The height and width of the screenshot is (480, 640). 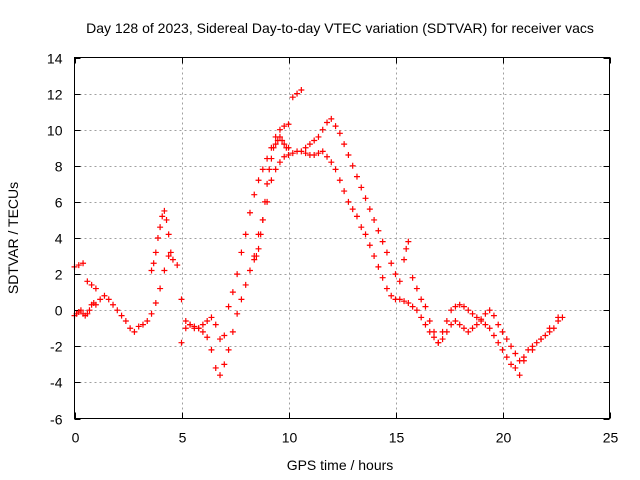 What do you see at coordinates (611, 438) in the screenshot?
I see `x-tick-label: 25` at bounding box center [611, 438].